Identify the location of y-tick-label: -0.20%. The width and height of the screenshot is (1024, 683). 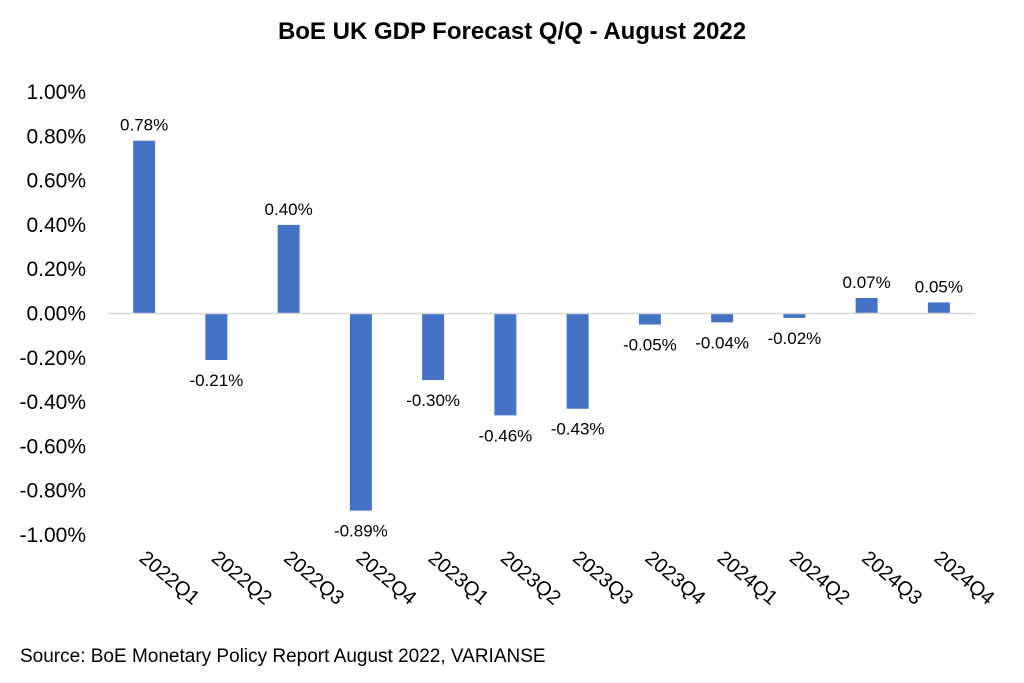
(52, 358).